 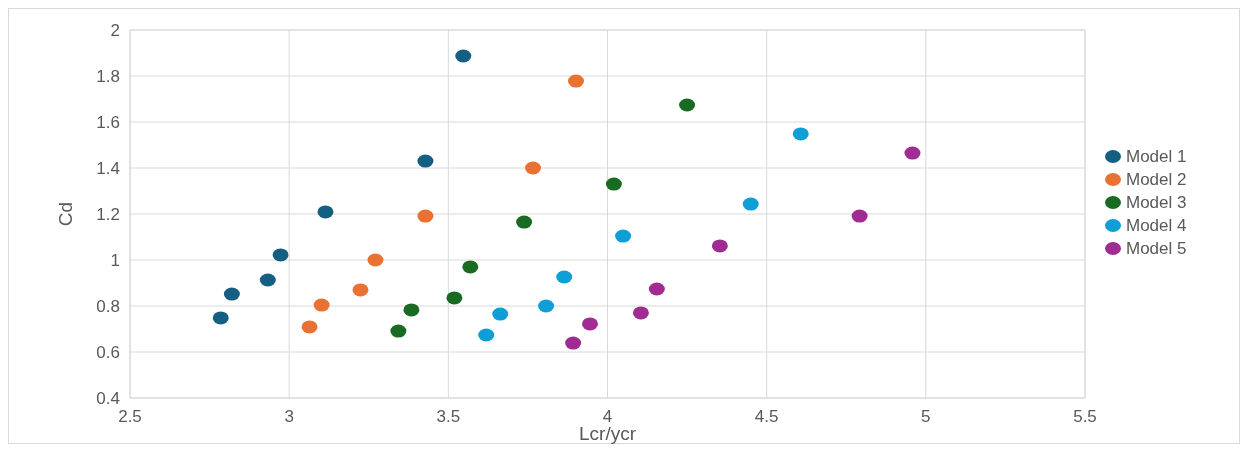 I want to click on y-tick-label: 1.2, so click(x=108, y=214).